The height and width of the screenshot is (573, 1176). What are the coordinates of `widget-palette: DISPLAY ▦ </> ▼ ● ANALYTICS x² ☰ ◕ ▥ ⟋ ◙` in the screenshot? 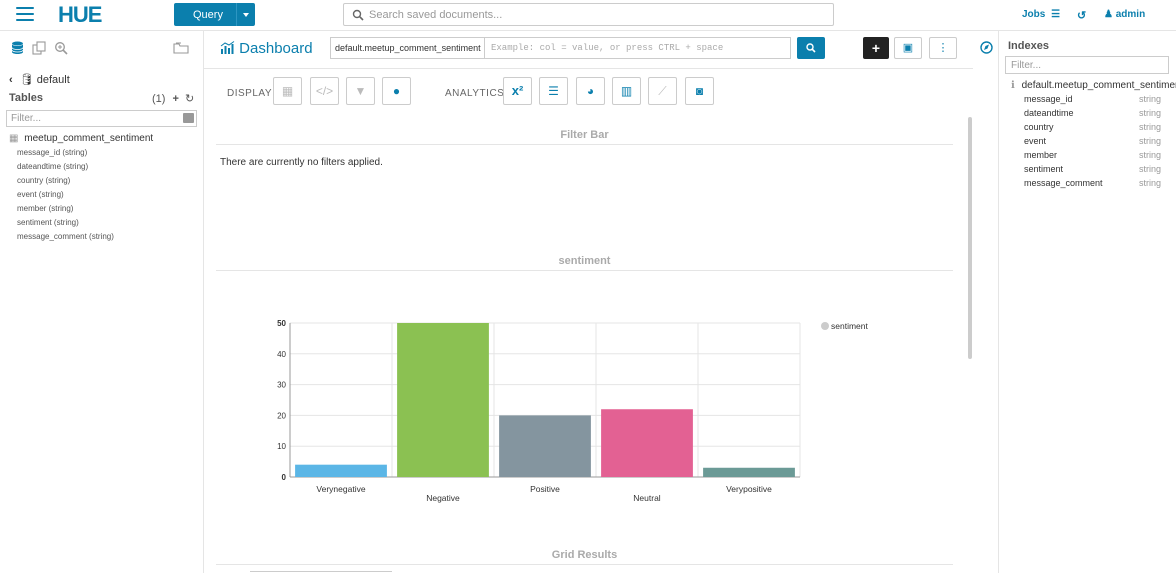 It's located at (588, 91).